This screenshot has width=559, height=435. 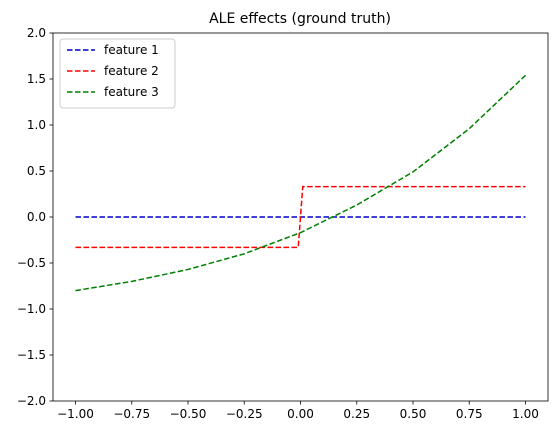 What do you see at coordinates (75, 414) in the screenshot?
I see `x-tick-label: −1.00` at bounding box center [75, 414].